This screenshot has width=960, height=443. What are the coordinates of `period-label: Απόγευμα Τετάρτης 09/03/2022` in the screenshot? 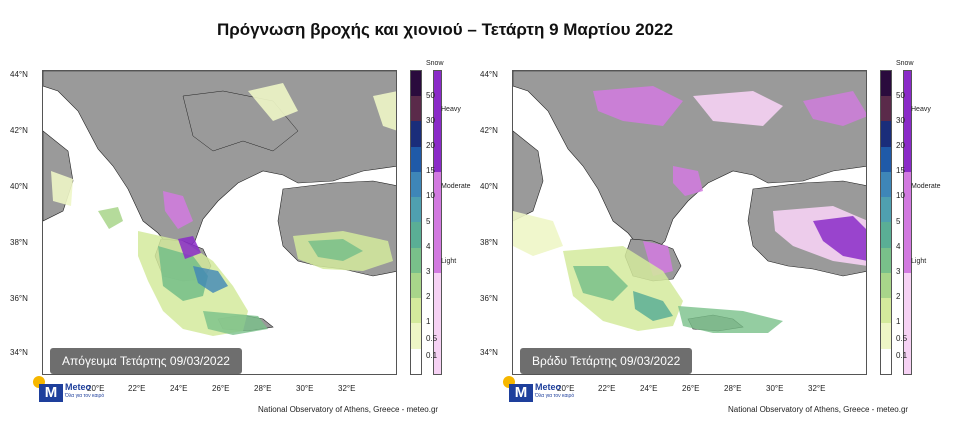 It's located at (146, 361).